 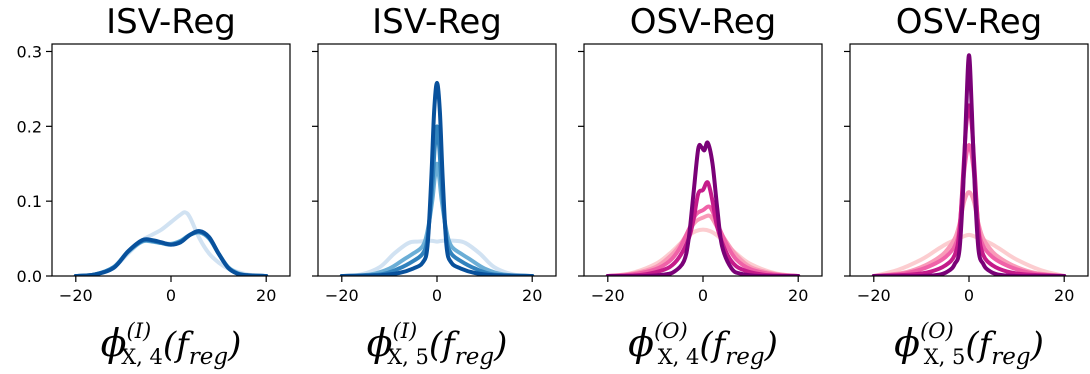 I want to click on x-axis-label: ϕ(I) X, 5(freg), so click(x=437, y=344).